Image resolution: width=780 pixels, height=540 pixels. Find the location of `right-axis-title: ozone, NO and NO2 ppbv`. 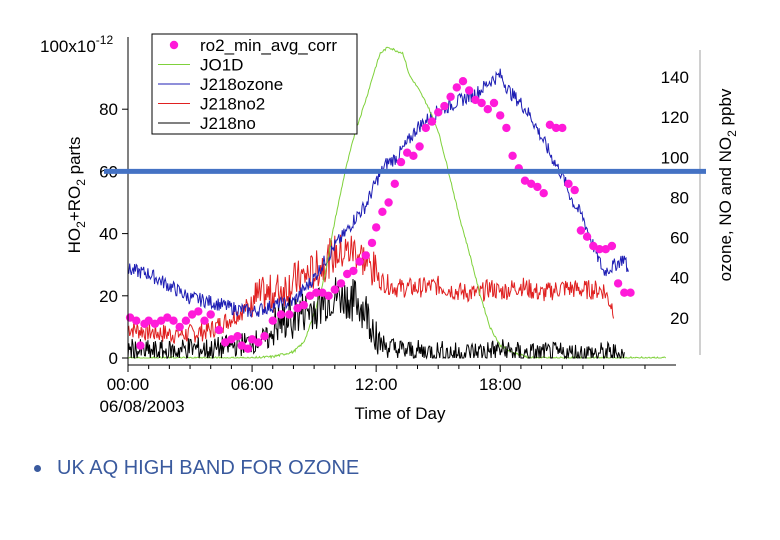

right-axis-title: ozone, NO and NO2 ppbv is located at coordinates (727, 184).